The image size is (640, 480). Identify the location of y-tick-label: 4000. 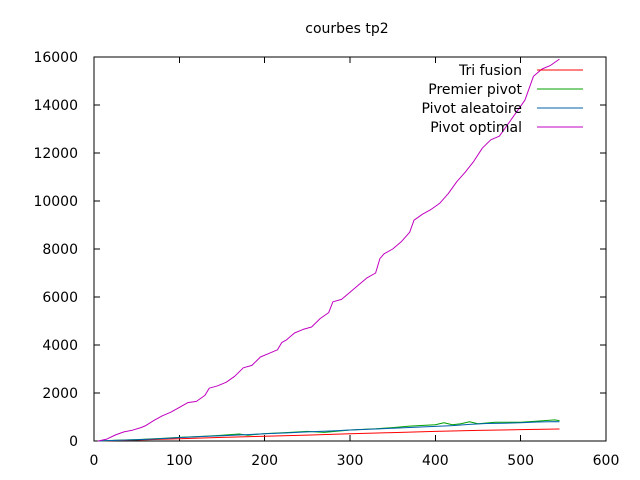
(60, 346).